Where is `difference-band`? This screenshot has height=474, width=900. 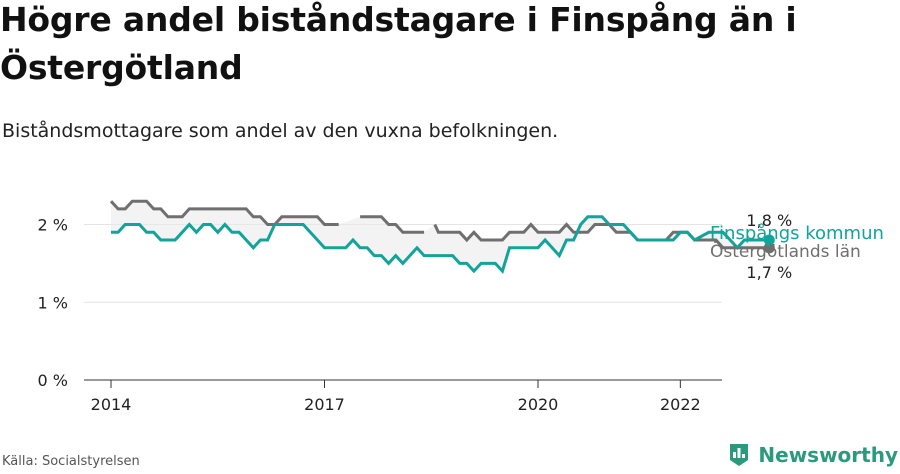
difference-band is located at coordinates (440, 236).